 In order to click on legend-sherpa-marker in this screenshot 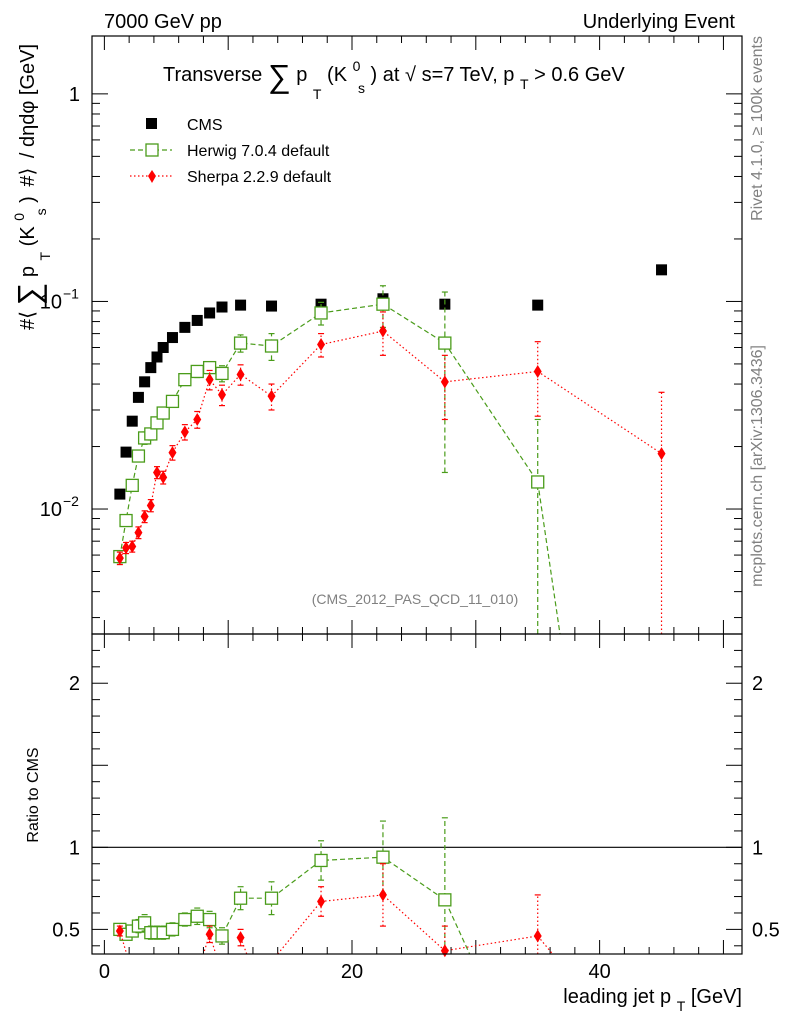, I will do `click(152, 176)`.